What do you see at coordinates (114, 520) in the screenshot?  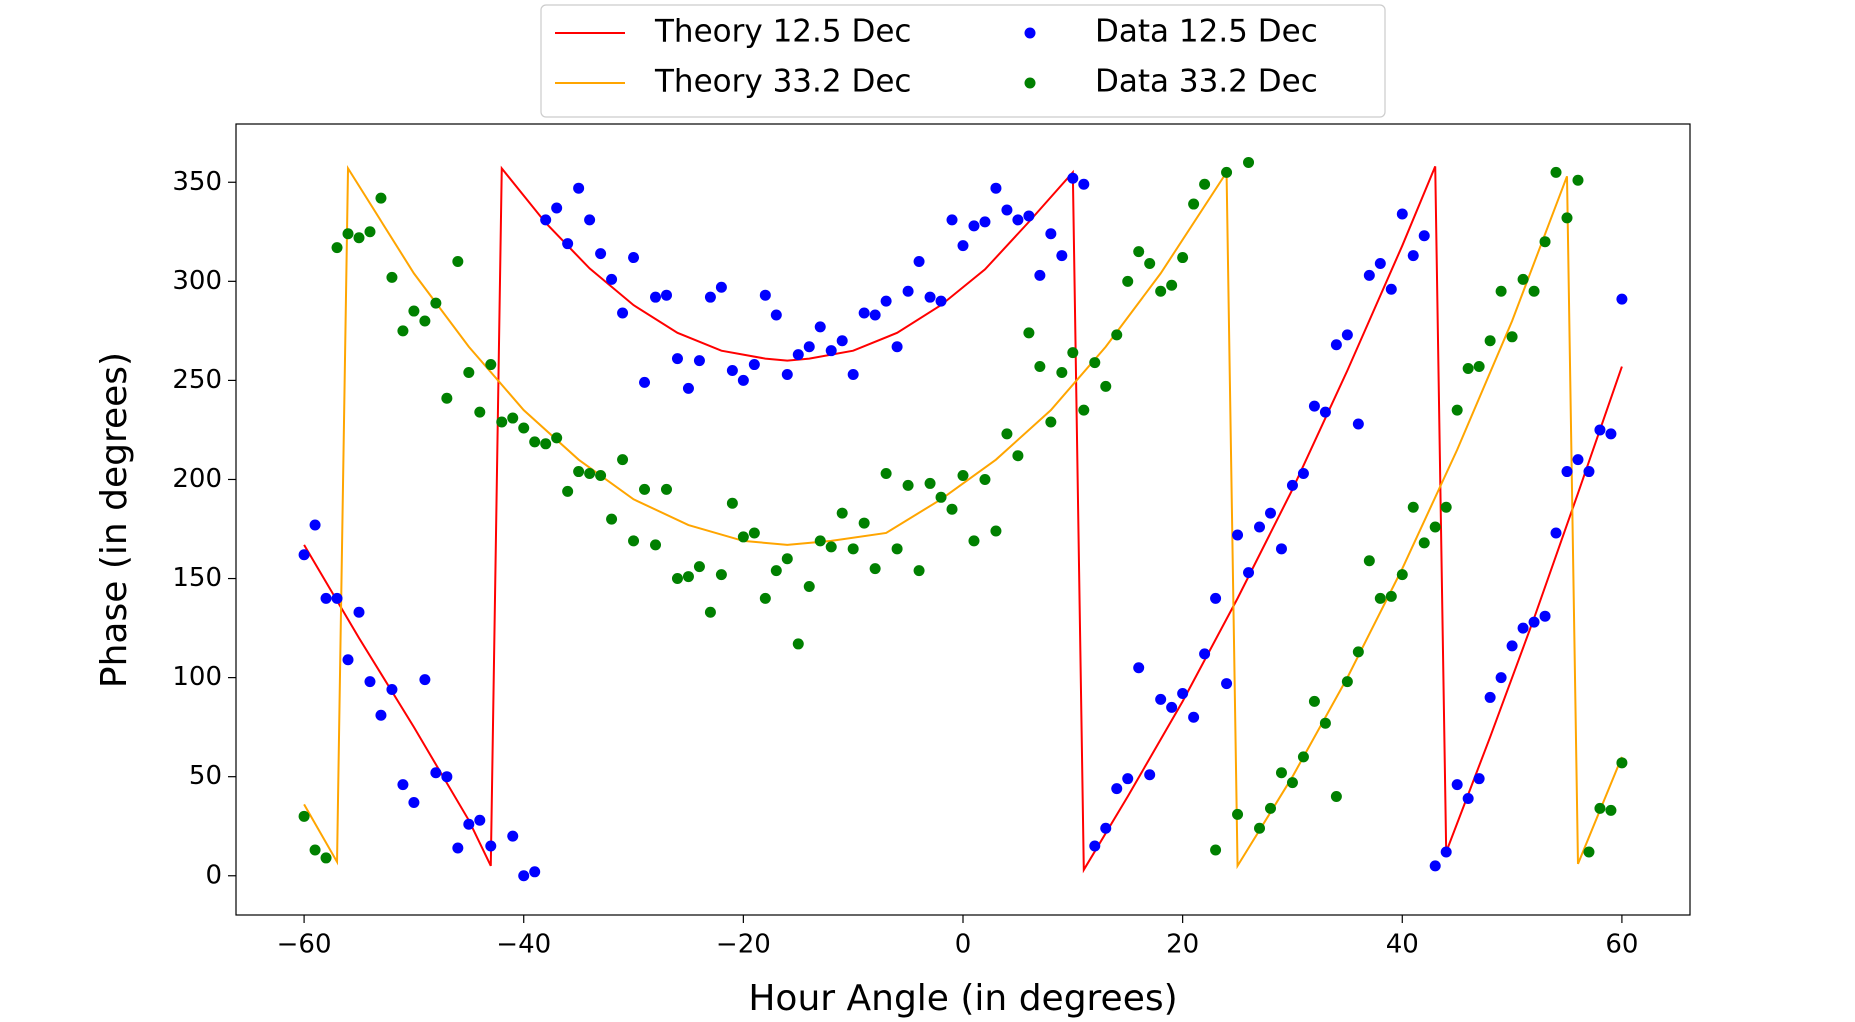 I see `y-axis-label: Phase (in degrees)` at bounding box center [114, 520].